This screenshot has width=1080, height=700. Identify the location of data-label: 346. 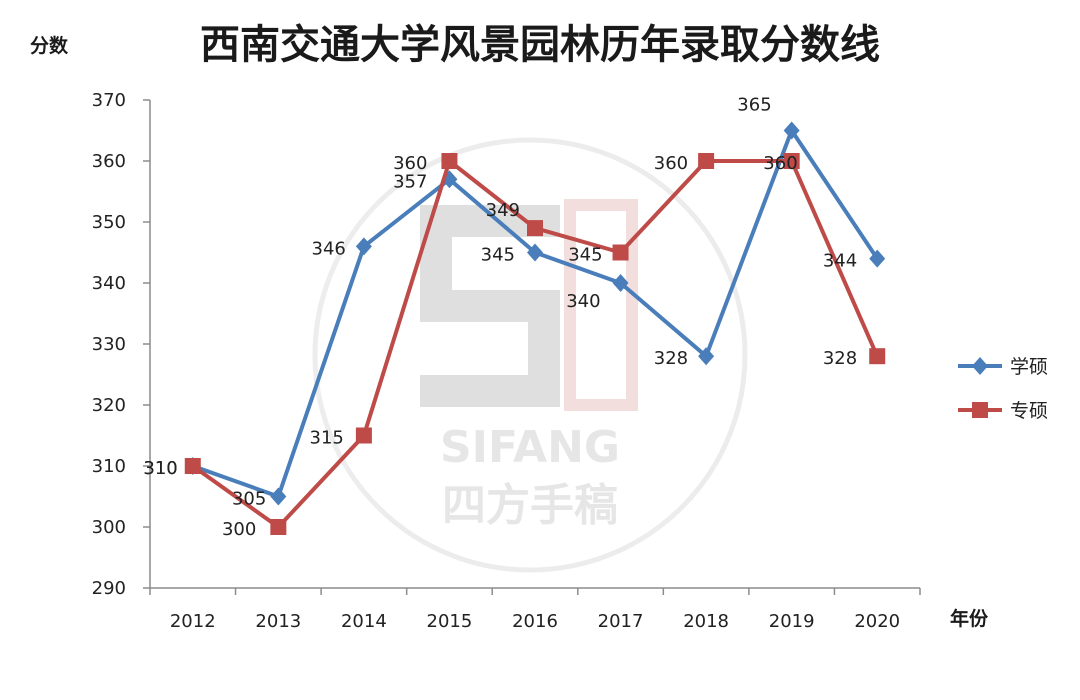
(329, 248).